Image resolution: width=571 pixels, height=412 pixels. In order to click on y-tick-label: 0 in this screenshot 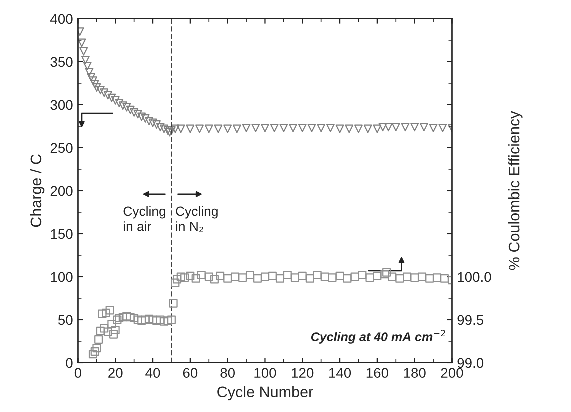, I will do `click(69, 363)`.